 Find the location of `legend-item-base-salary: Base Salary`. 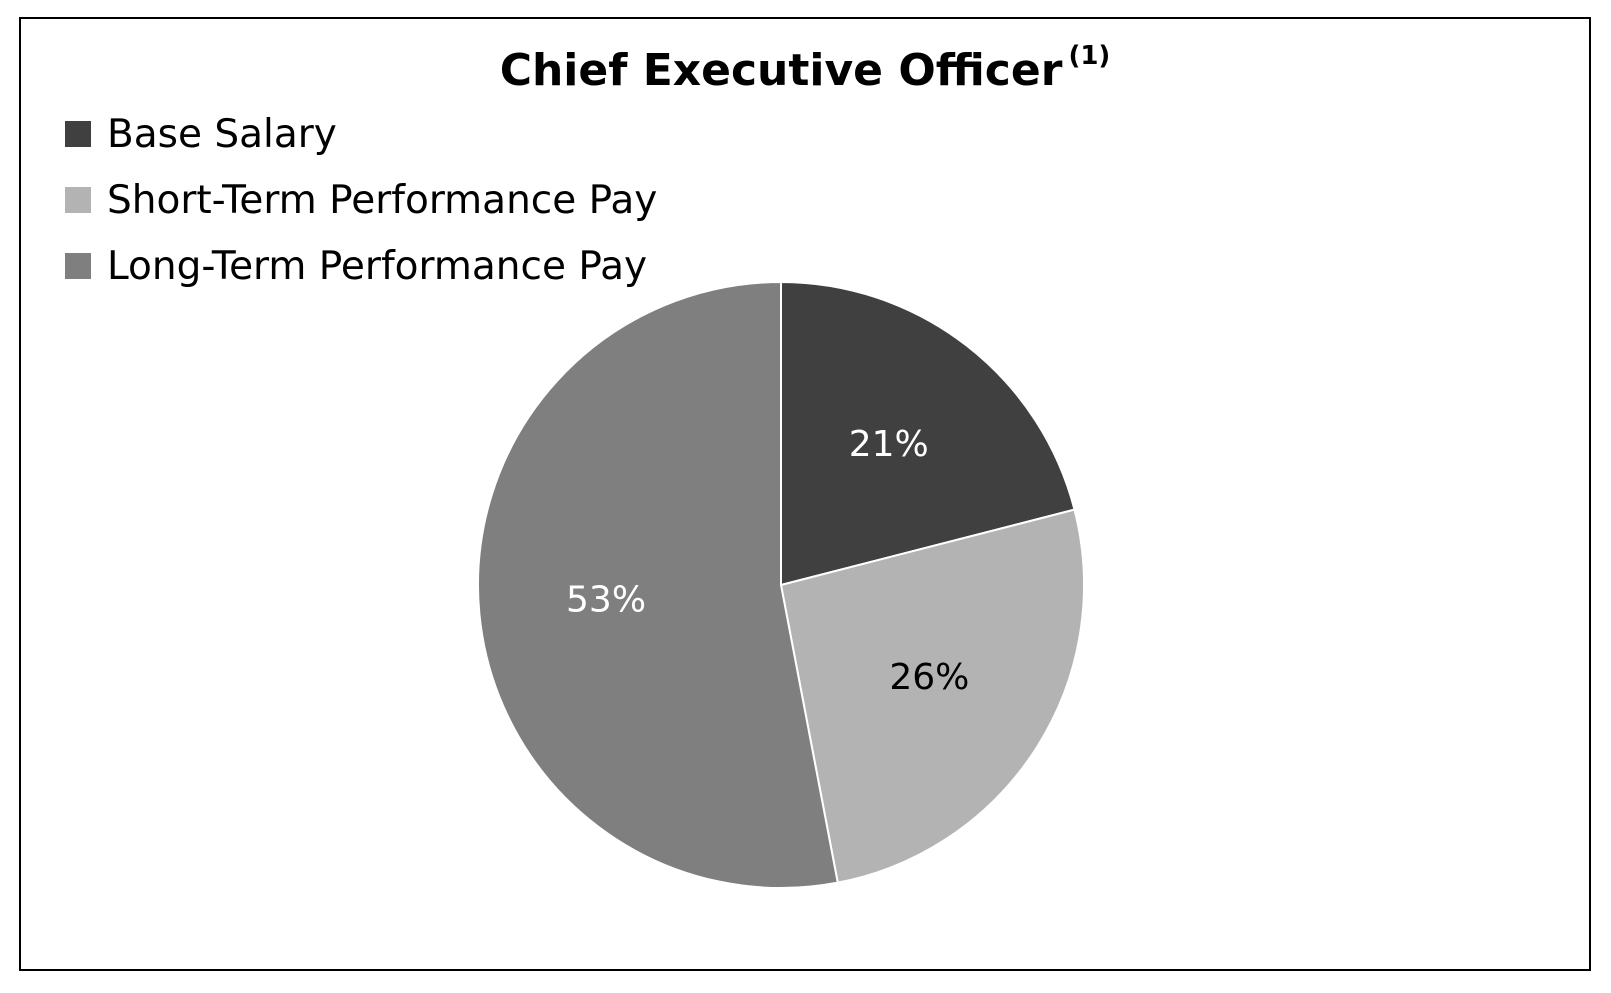

legend-item-base-salary: Base Salary is located at coordinates (361, 134).